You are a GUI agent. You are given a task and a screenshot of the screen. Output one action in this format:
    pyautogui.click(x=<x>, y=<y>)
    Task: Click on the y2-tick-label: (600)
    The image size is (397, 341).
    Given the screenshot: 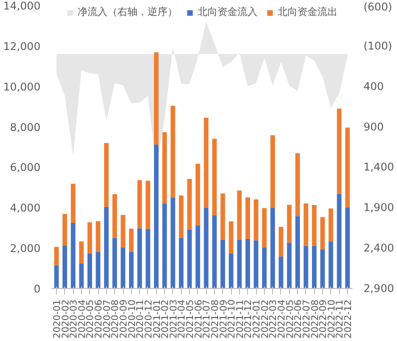 What is the action you would take?
    pyautogui.click(x=378, y=7)
    